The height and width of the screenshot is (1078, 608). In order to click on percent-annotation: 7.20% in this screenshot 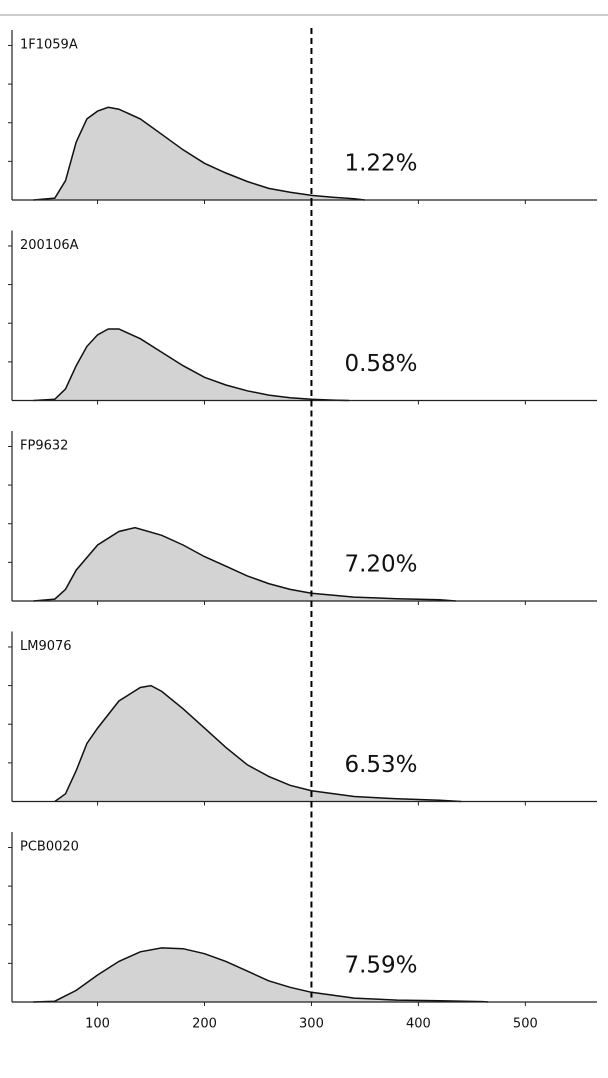, I will do `click(380, 565)`.